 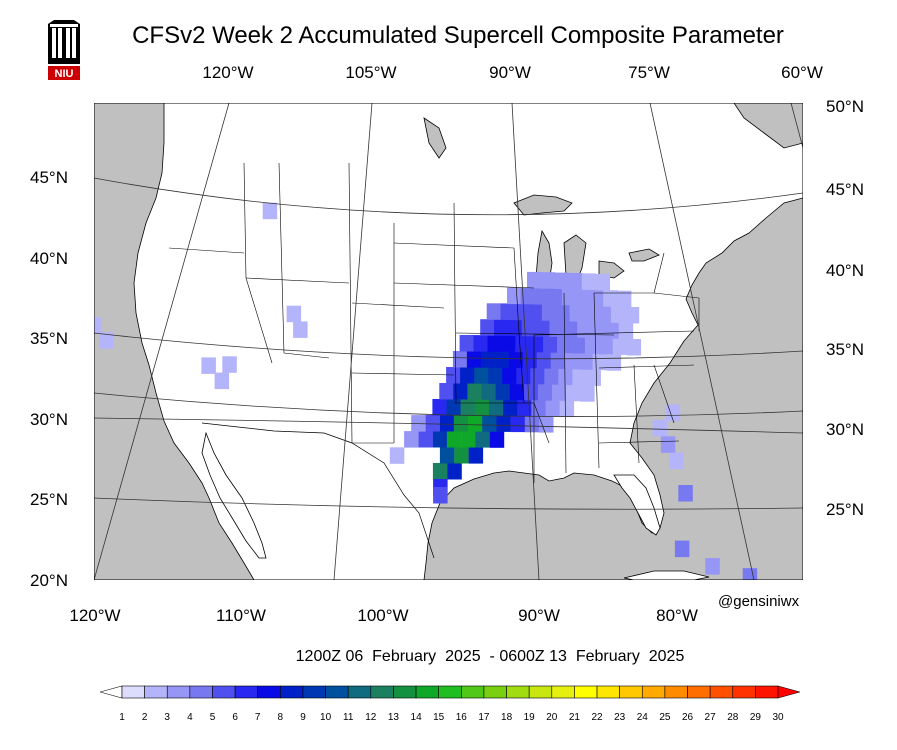 What do you see at coordinates (539, 615) in the screenshot?
I see `bottom-lon-label: 90°W` at bounding box center [539, 615].